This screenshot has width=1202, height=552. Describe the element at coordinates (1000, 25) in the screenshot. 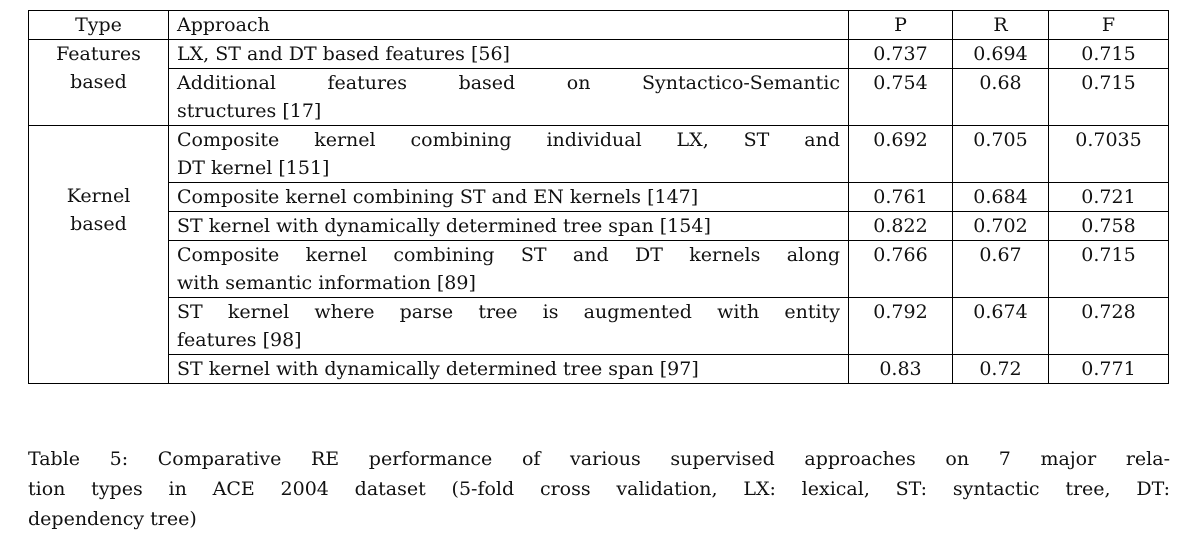

I see `header-recall: R` at that location.